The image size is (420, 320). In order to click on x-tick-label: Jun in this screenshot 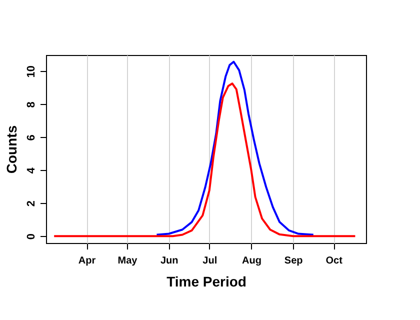, I will do `click(169, 261)`.